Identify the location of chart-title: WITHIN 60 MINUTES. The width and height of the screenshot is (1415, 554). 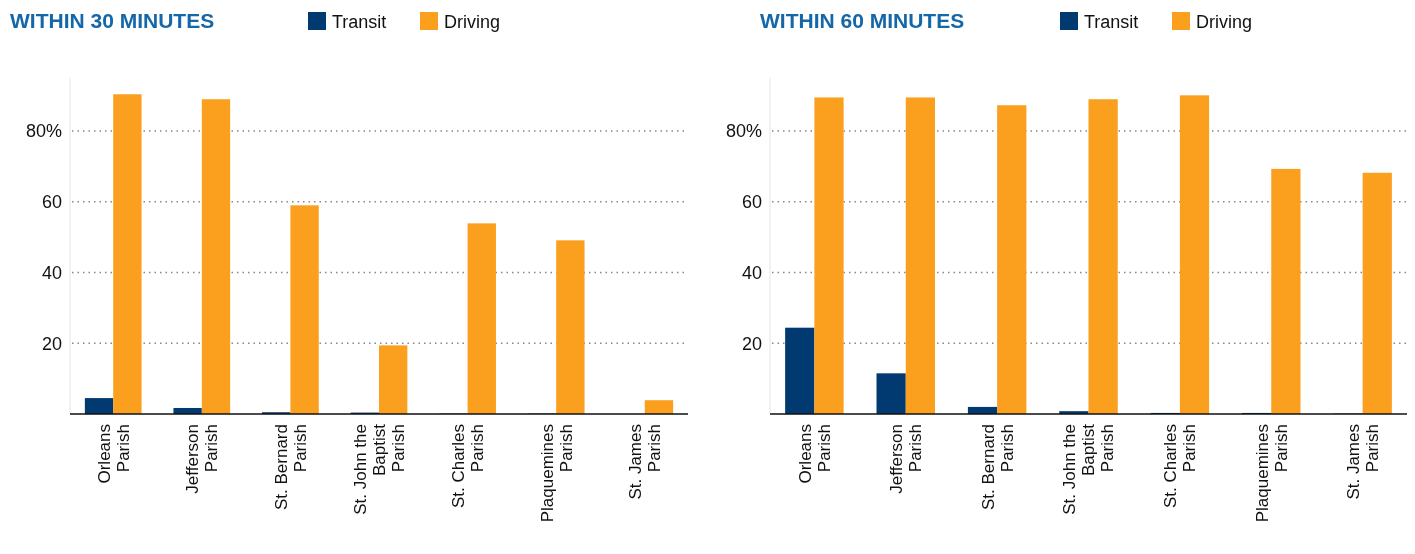
(862, 20).